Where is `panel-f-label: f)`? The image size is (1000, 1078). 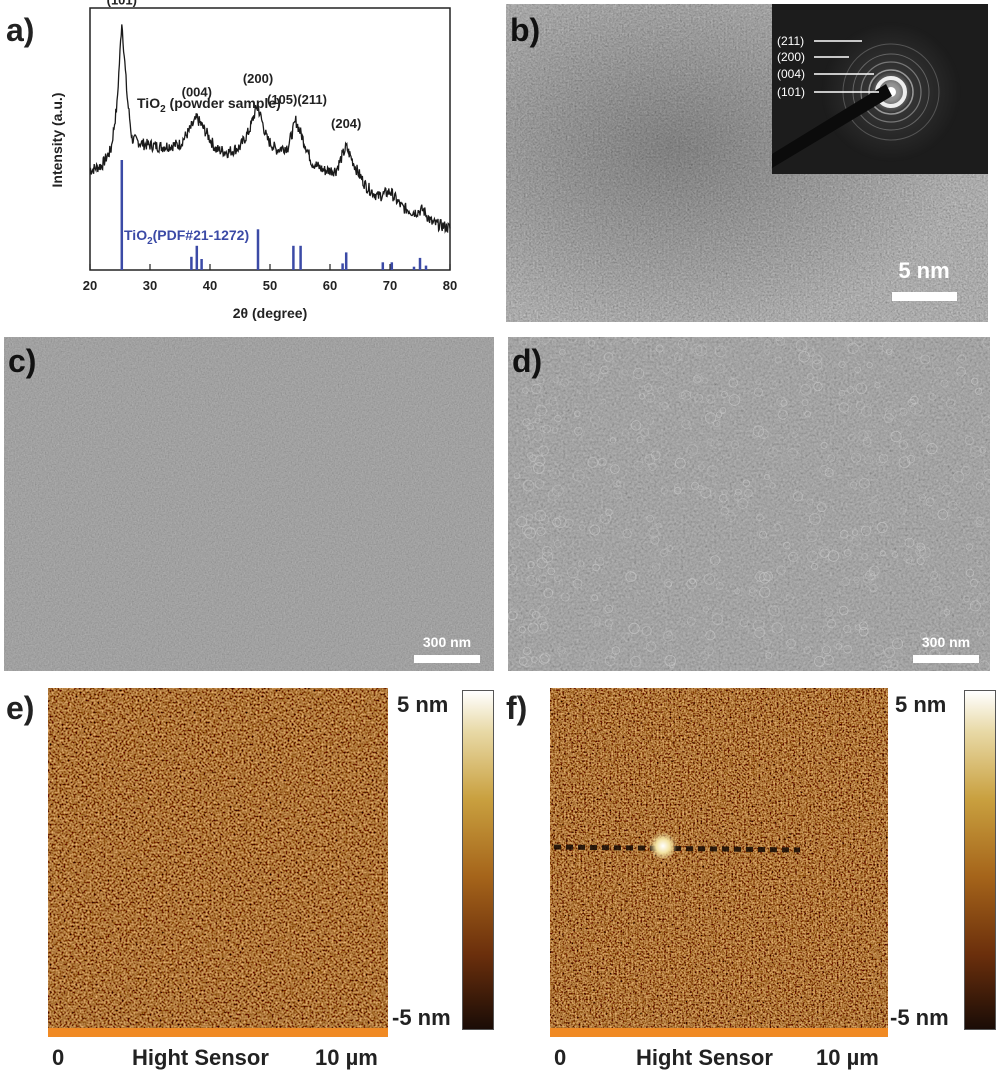
panel-f-label: f) is located at coordinates (517, 708).